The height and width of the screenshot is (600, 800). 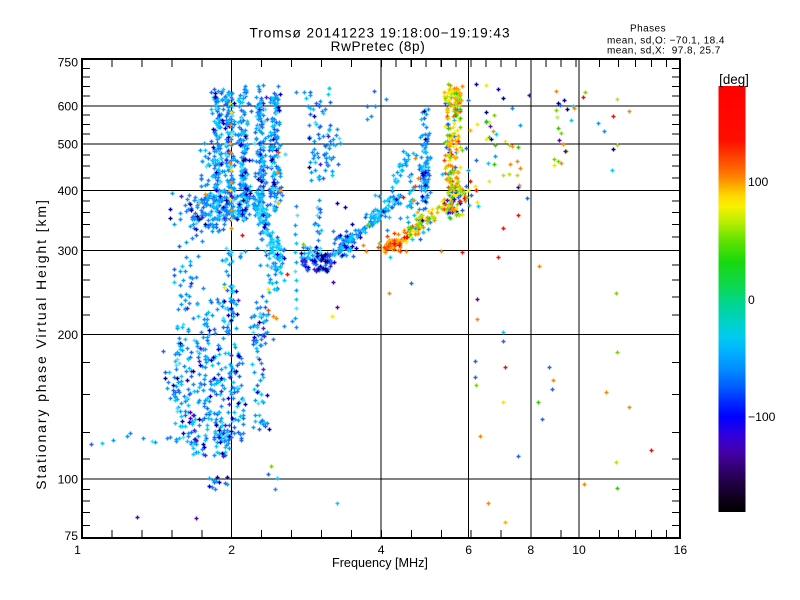 I want to click on svg-text: −100, so click(x=762, y=417).